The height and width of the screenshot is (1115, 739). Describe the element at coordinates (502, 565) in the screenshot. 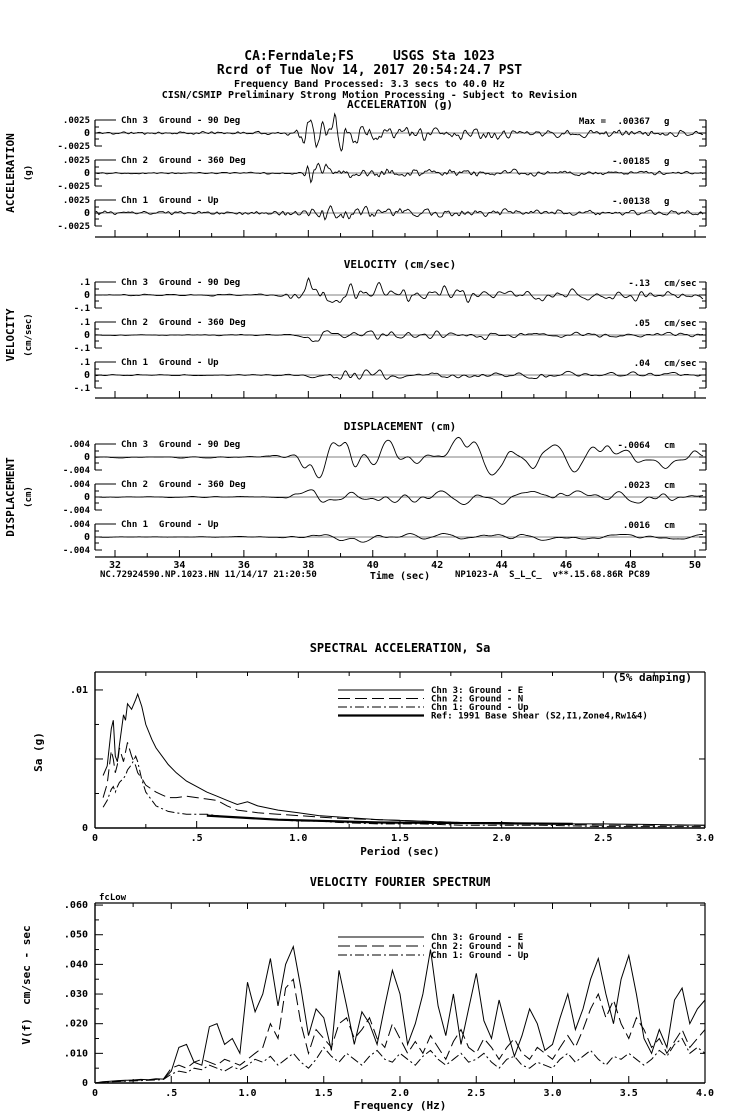

I see `time-tick-label: 44` at that location.